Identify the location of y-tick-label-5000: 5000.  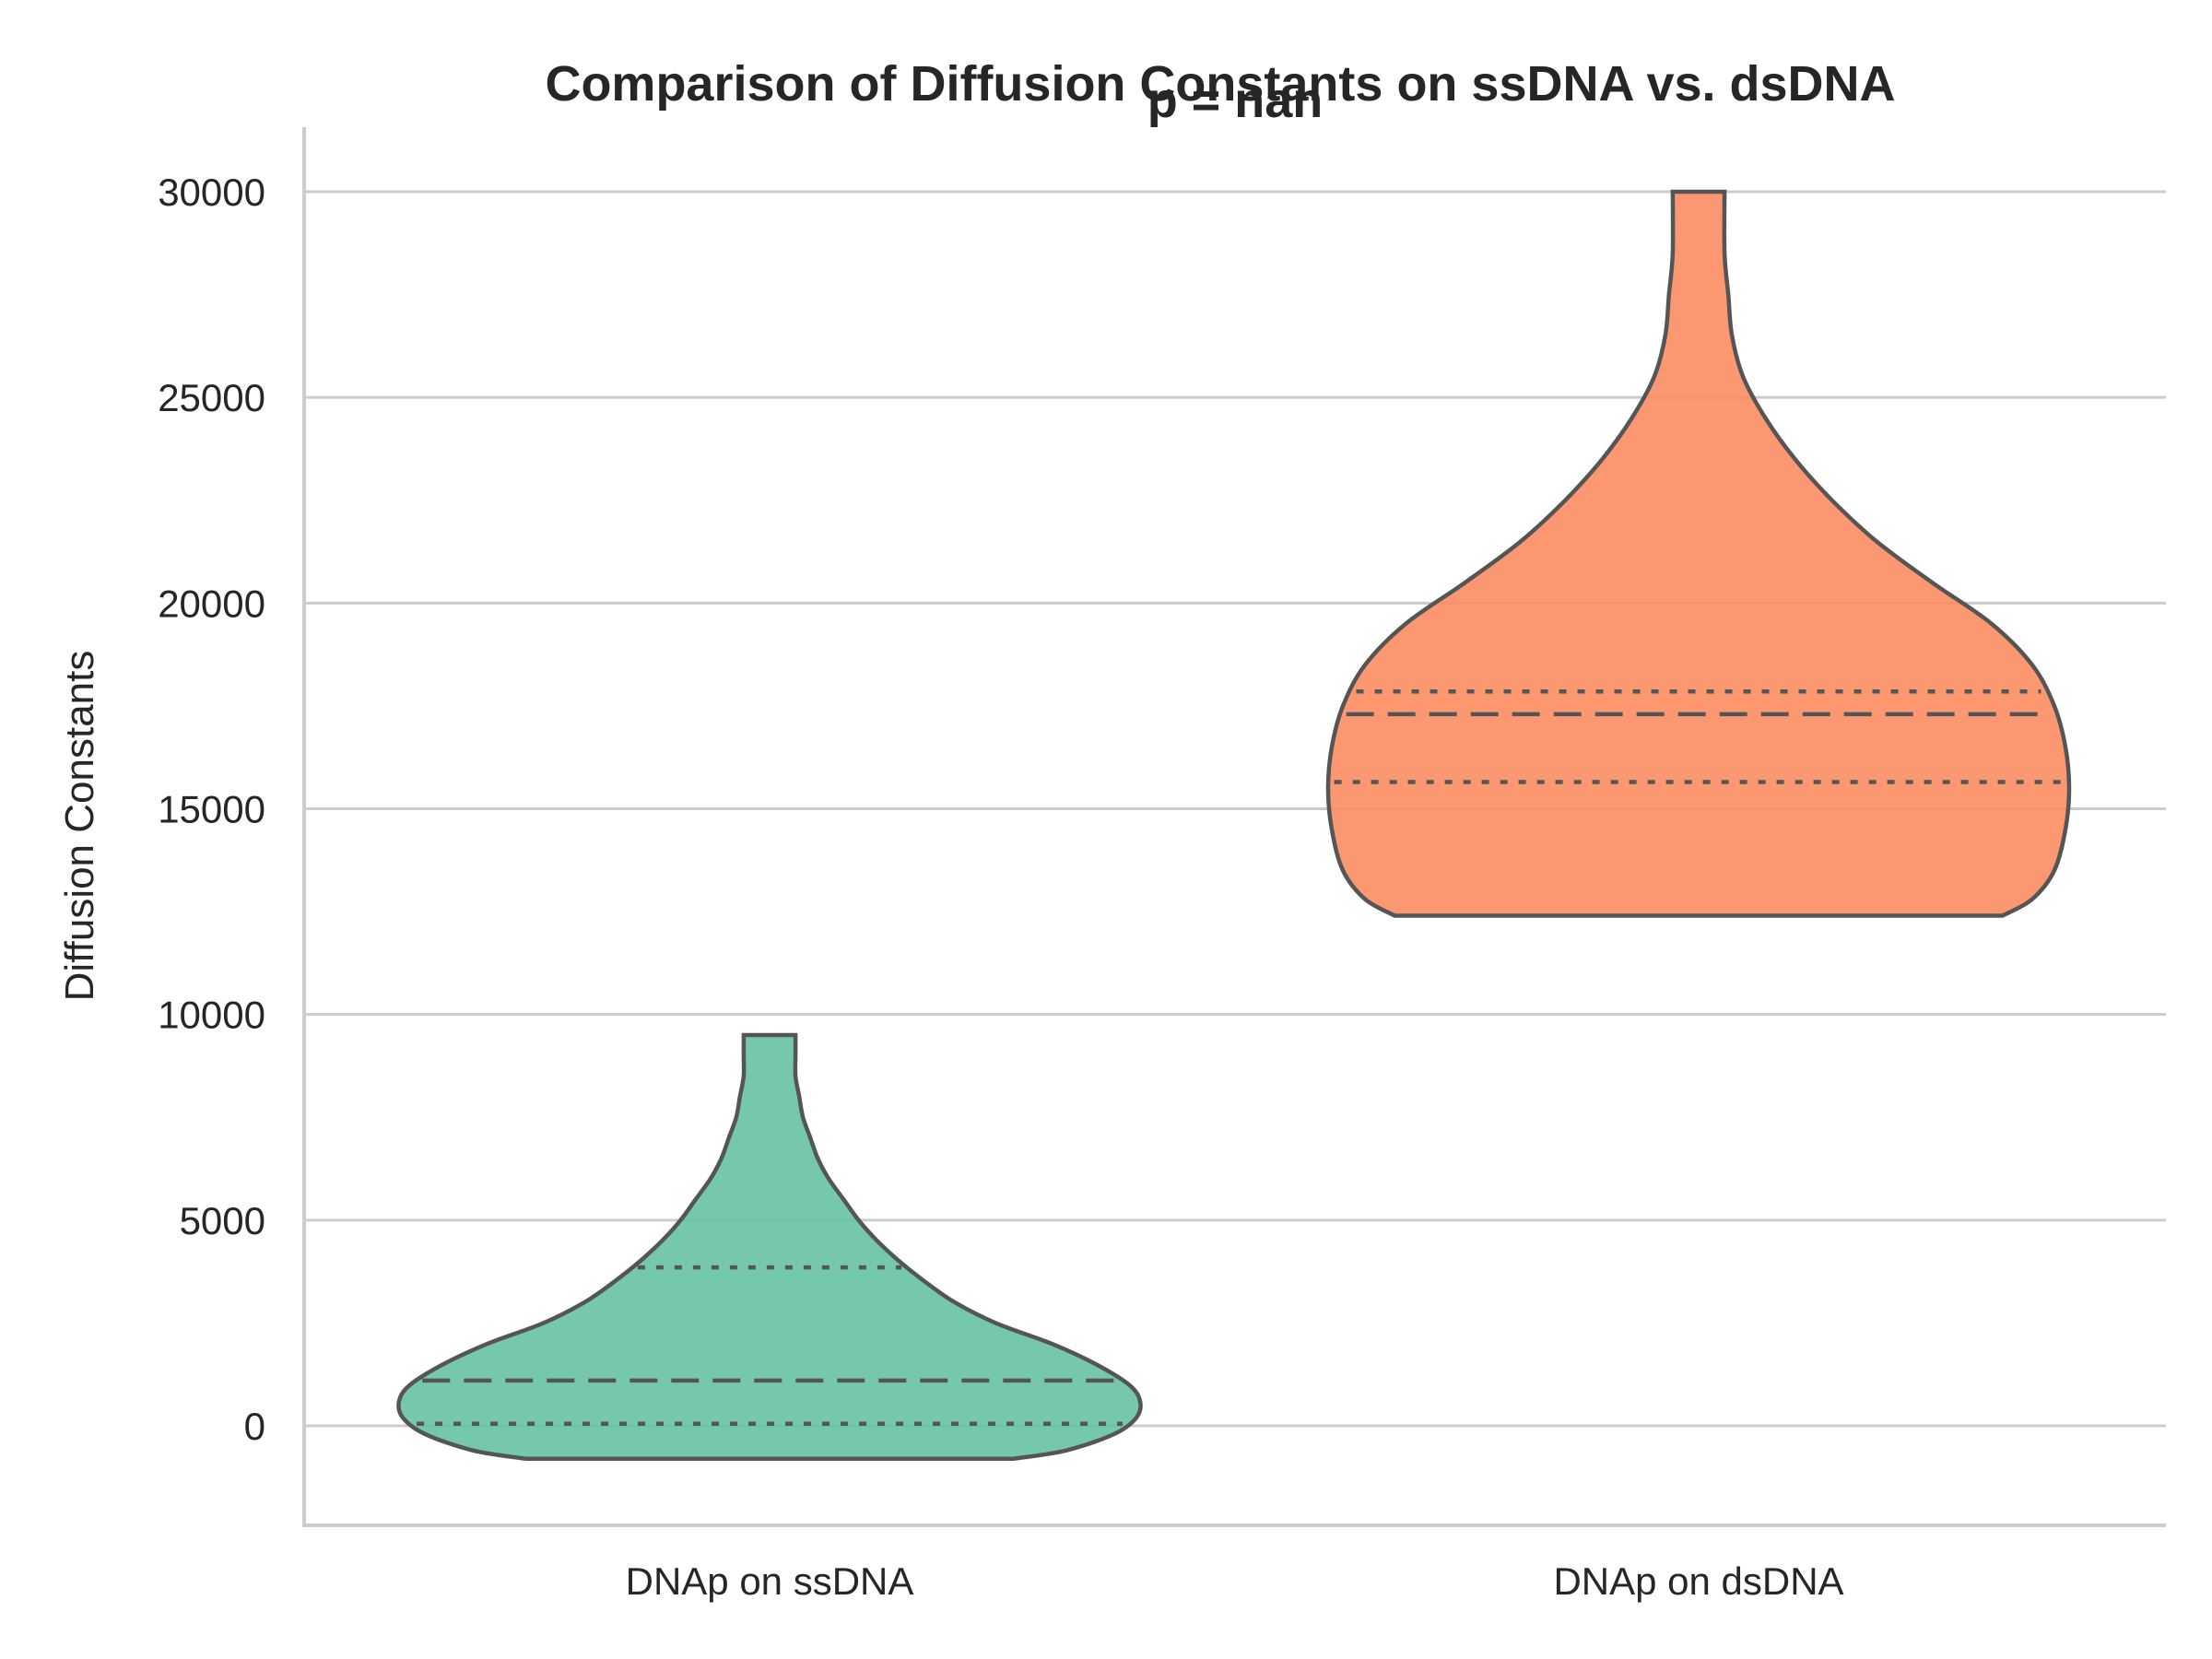
(222, 1220).